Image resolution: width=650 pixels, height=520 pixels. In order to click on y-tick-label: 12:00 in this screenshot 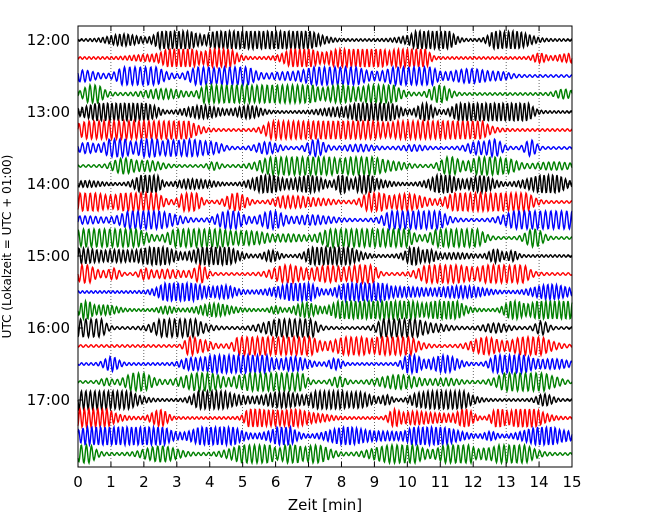, I will do `click(48, 40)`.